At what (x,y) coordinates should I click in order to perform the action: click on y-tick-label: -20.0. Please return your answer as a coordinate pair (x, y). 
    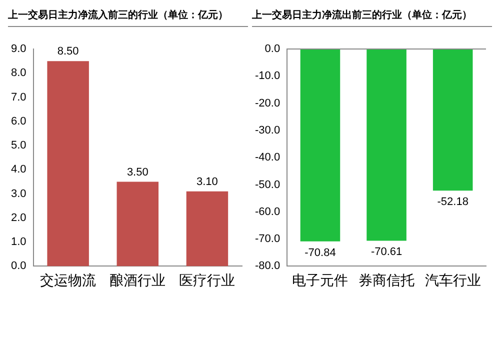
    Looking at the image, I should click on (267, 103).